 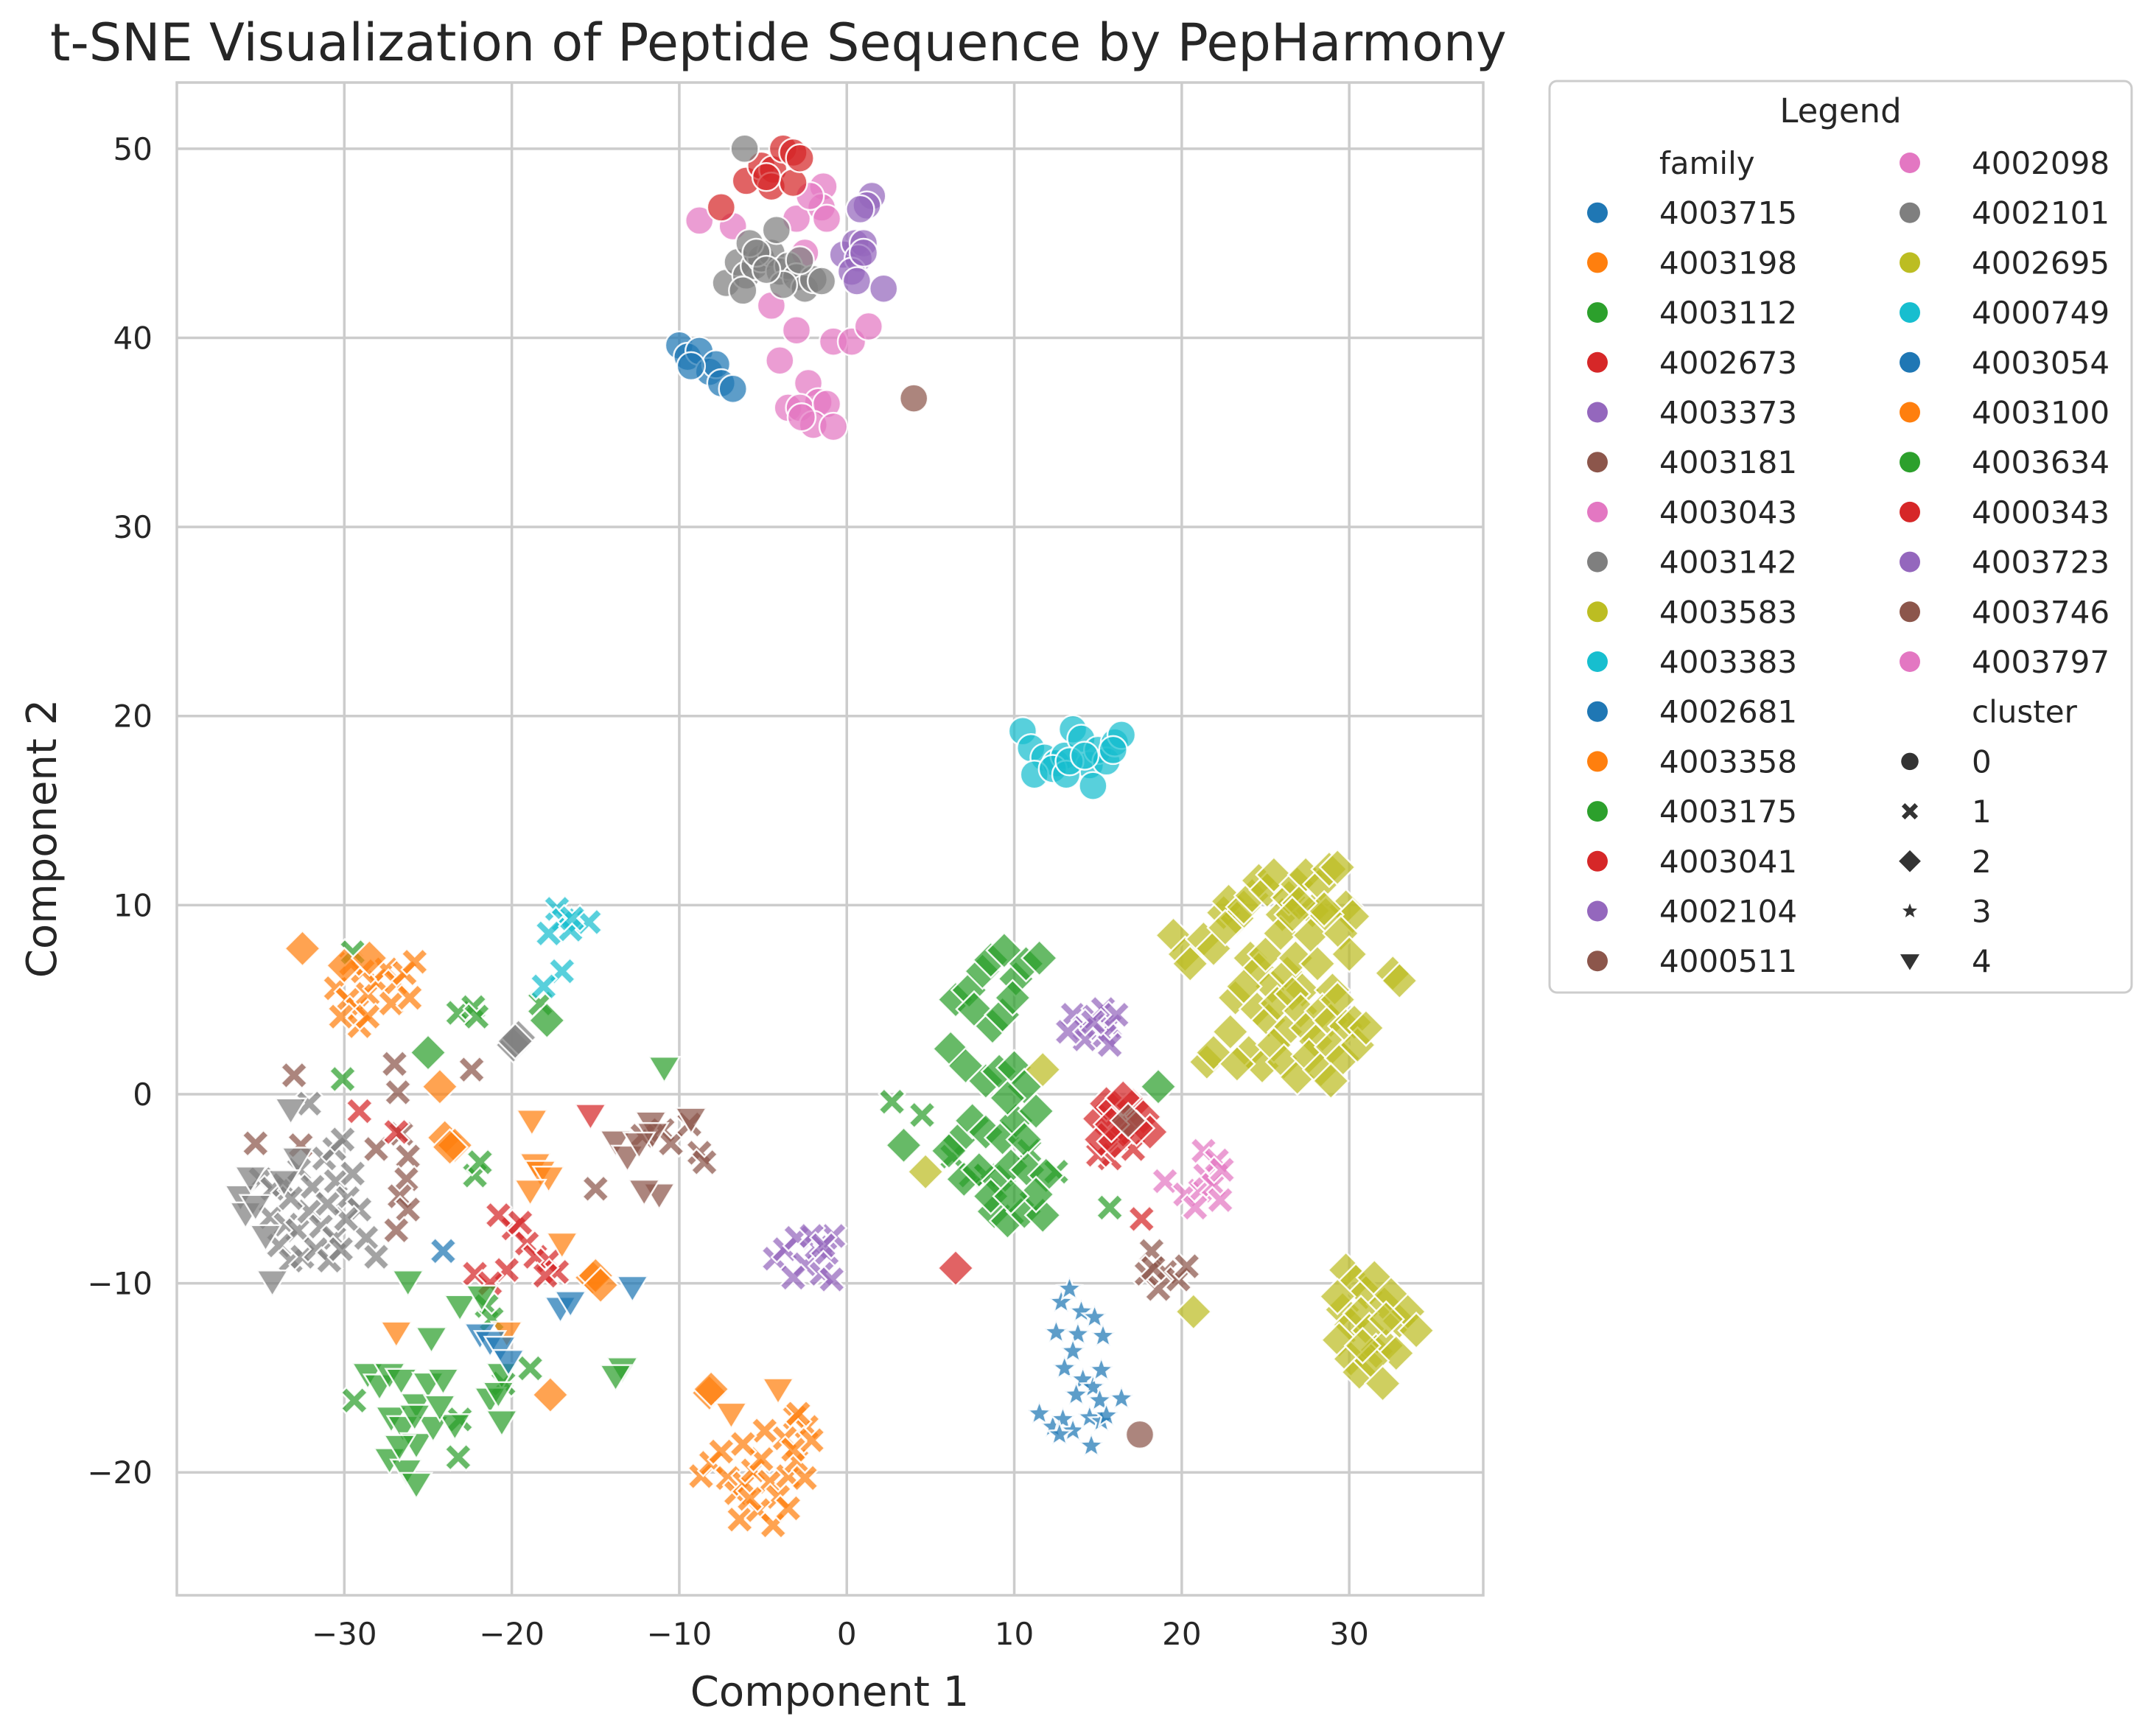 I want to click on x-tick-label: 10, so click(x=1014, y=1634).